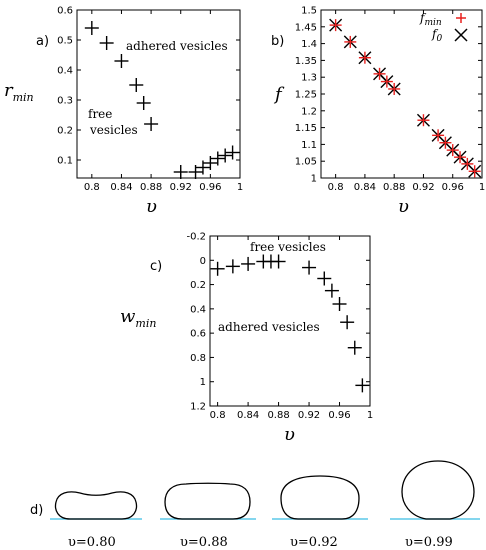 This screenshot has width=486, height=550. I want to click on panel-a-xtick-label-5: 1, so click(240, 187).